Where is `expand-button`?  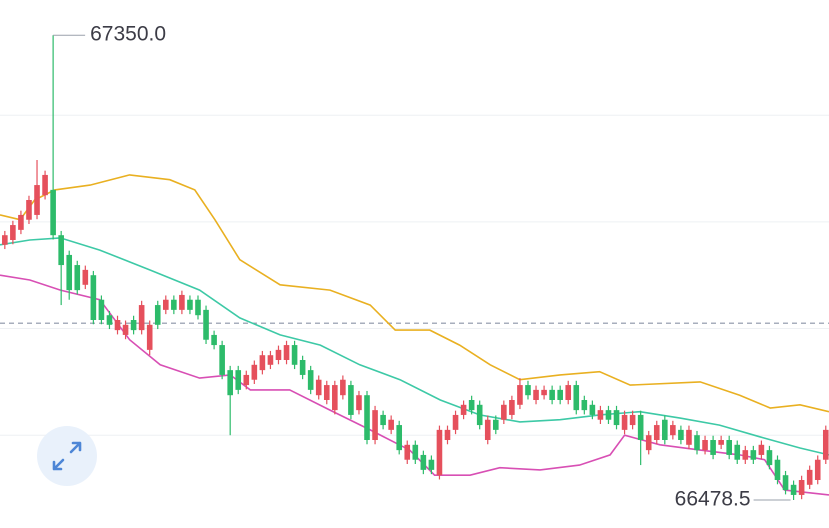 expand-button is located at coordinates (67, 456).